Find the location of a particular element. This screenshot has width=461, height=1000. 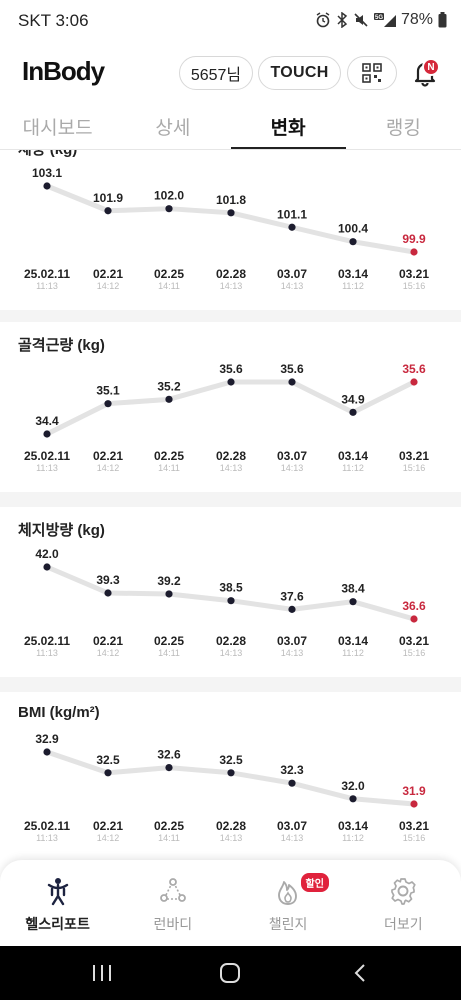

home-icon is located at coordinates (230, 973).